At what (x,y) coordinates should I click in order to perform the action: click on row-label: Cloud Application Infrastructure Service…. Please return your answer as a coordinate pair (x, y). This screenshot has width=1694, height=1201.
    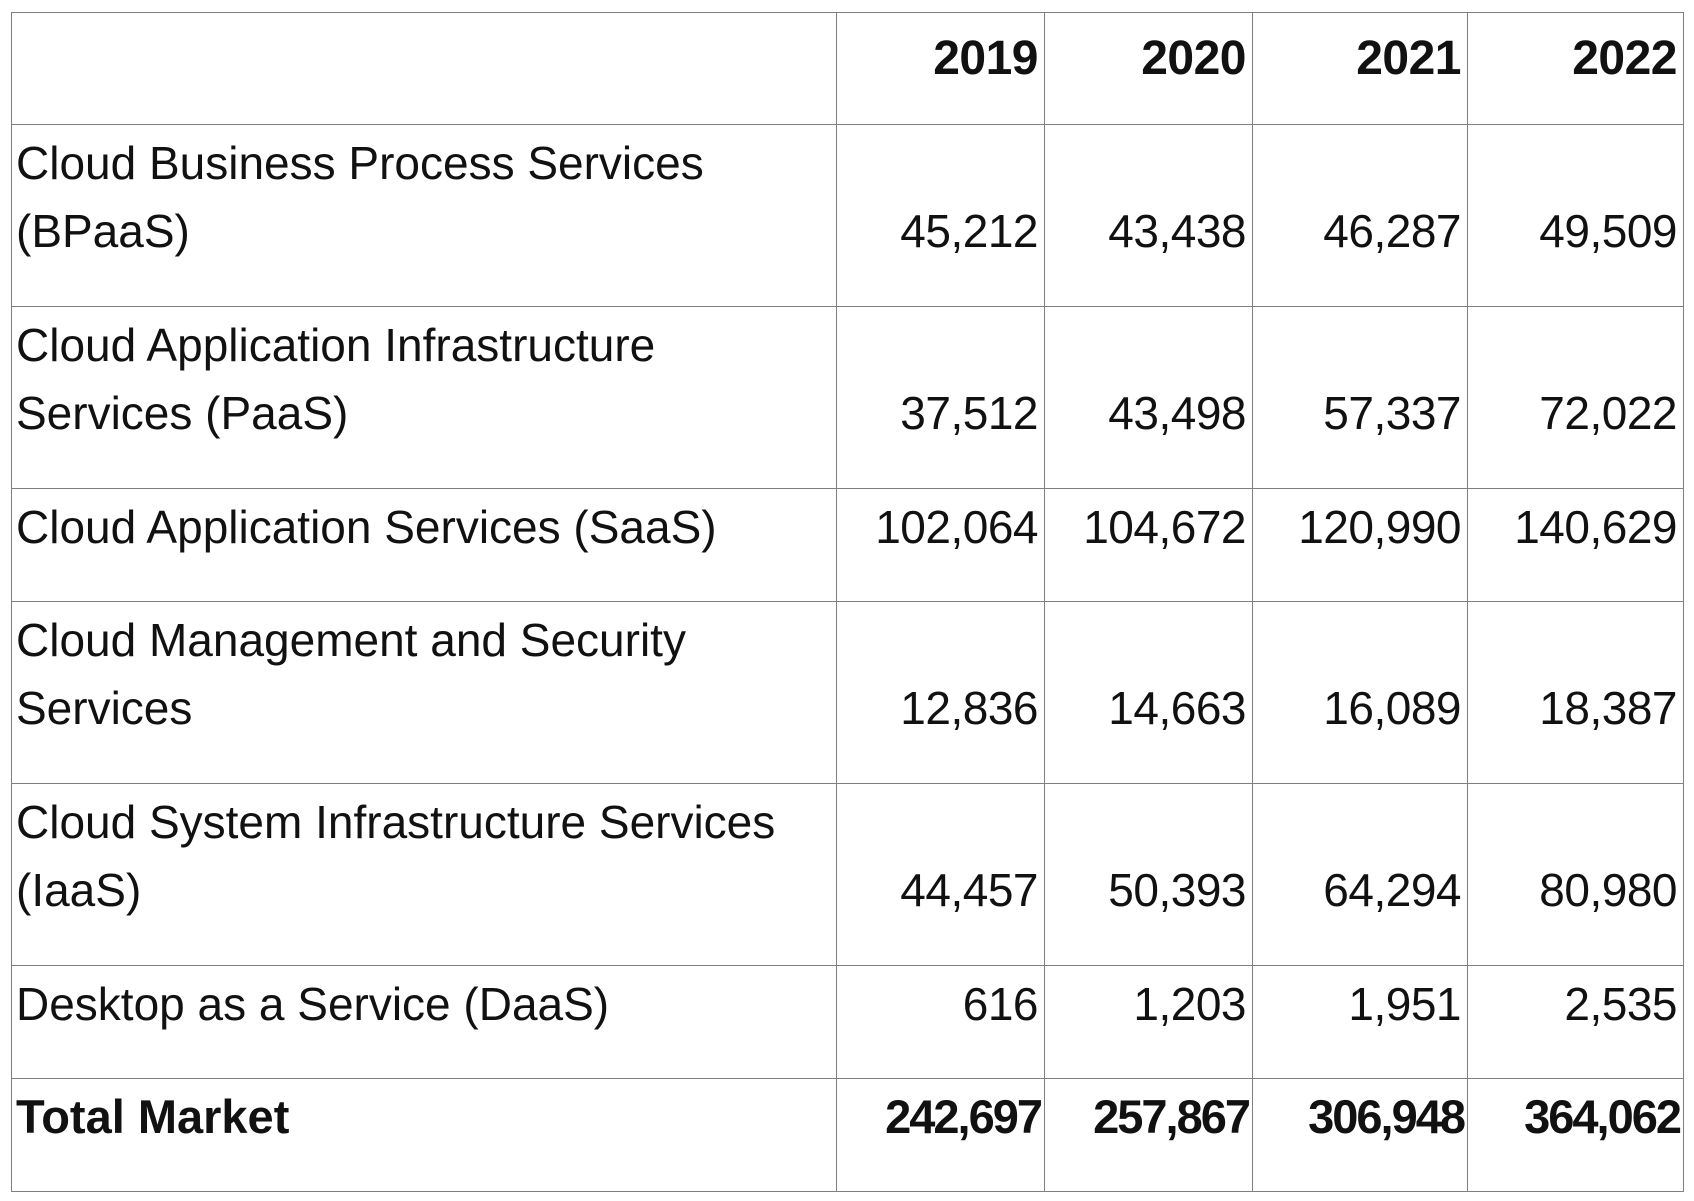
    Looking at the image, I should click on (424, 397).